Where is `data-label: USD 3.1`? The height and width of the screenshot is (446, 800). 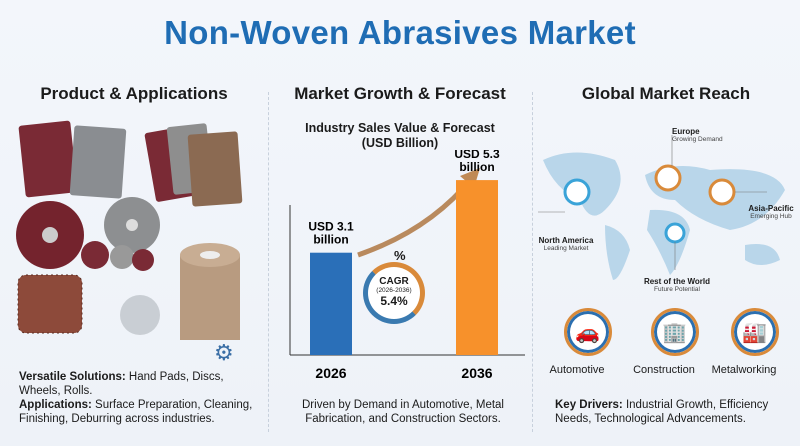
data-label: USD 3.1 is located at coordinates (331, 227).